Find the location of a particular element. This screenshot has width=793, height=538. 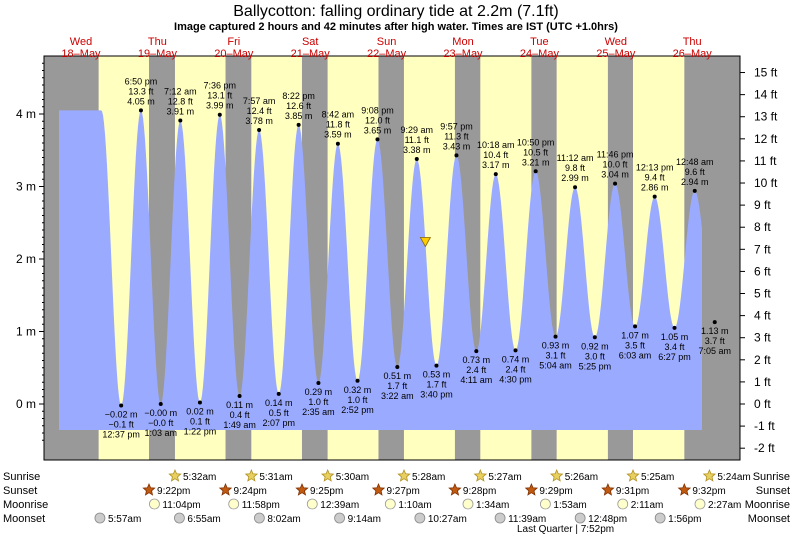

y-tick-label-ft: 5 ft is located at coordinates (762, 294).